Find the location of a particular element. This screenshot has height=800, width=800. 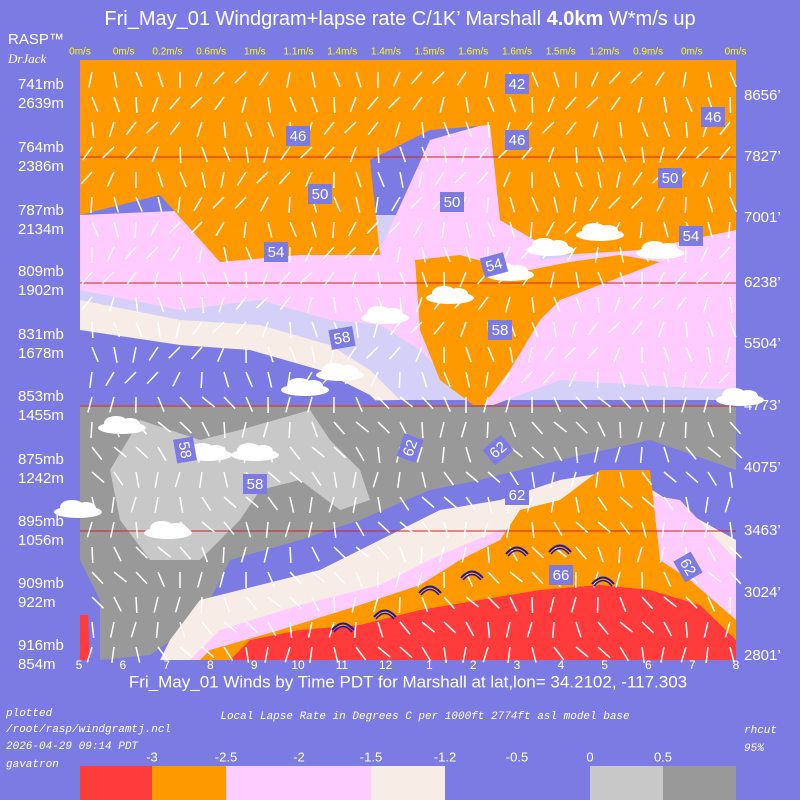

pressure-label: 909mb is located at coordinates (41, 583).